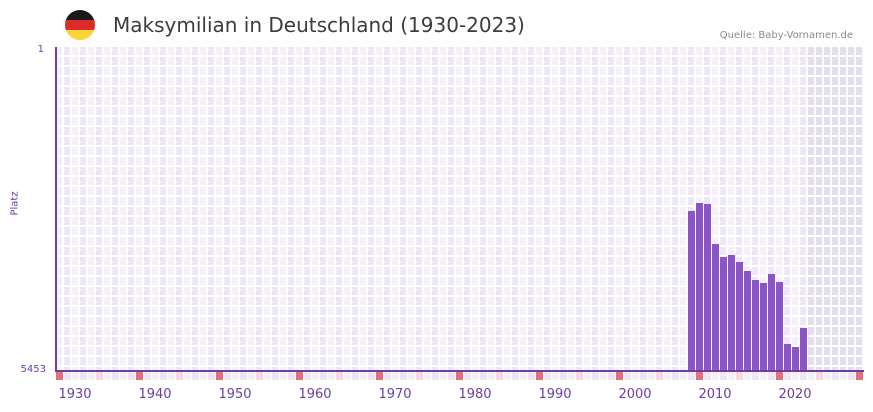 The width and height of the screenshot is (873, 412). I want to click on bar-2007, so click(691, 290).